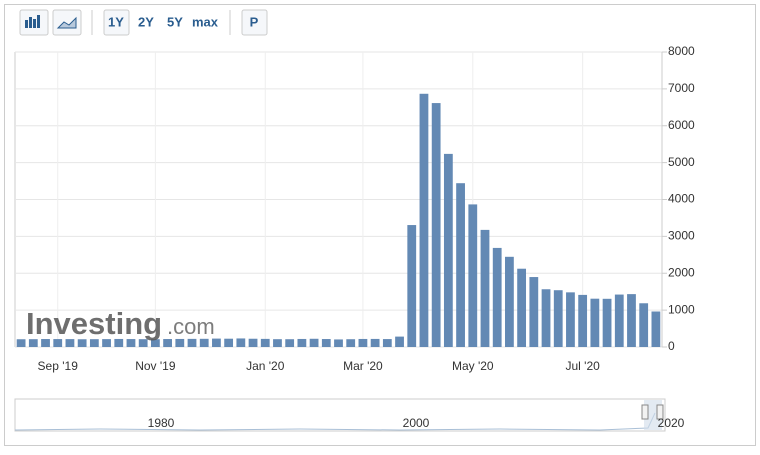 The width and height of the screenshot is (760, 455). I want to click on y-tick-label: 8000, so click(681, 51).